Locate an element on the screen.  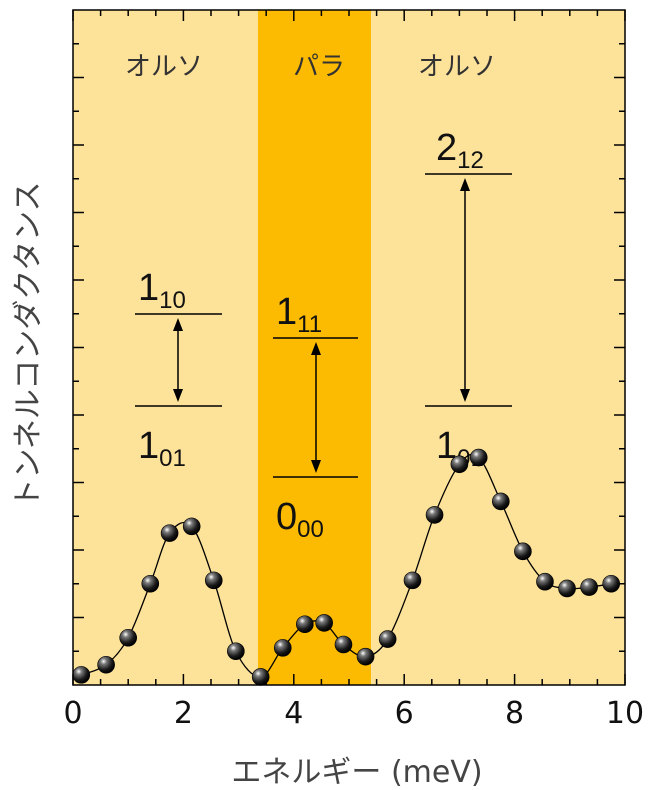
x-tick-label: 6 is located at coordinates (404, 713).